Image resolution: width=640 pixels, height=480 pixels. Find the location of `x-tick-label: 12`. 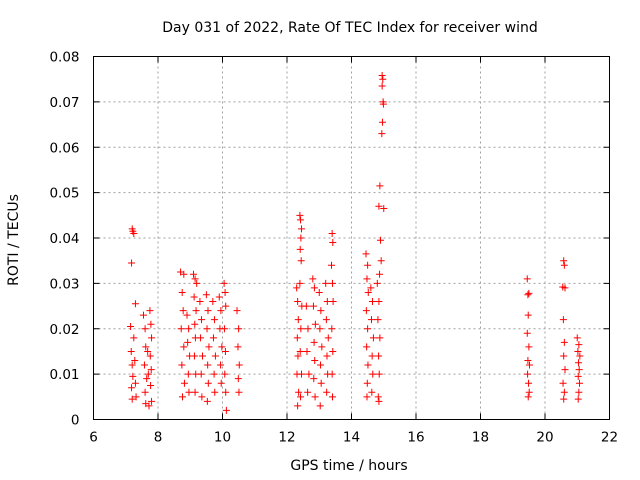

x-tick-label: 12 is located at coordinates (286, 438).